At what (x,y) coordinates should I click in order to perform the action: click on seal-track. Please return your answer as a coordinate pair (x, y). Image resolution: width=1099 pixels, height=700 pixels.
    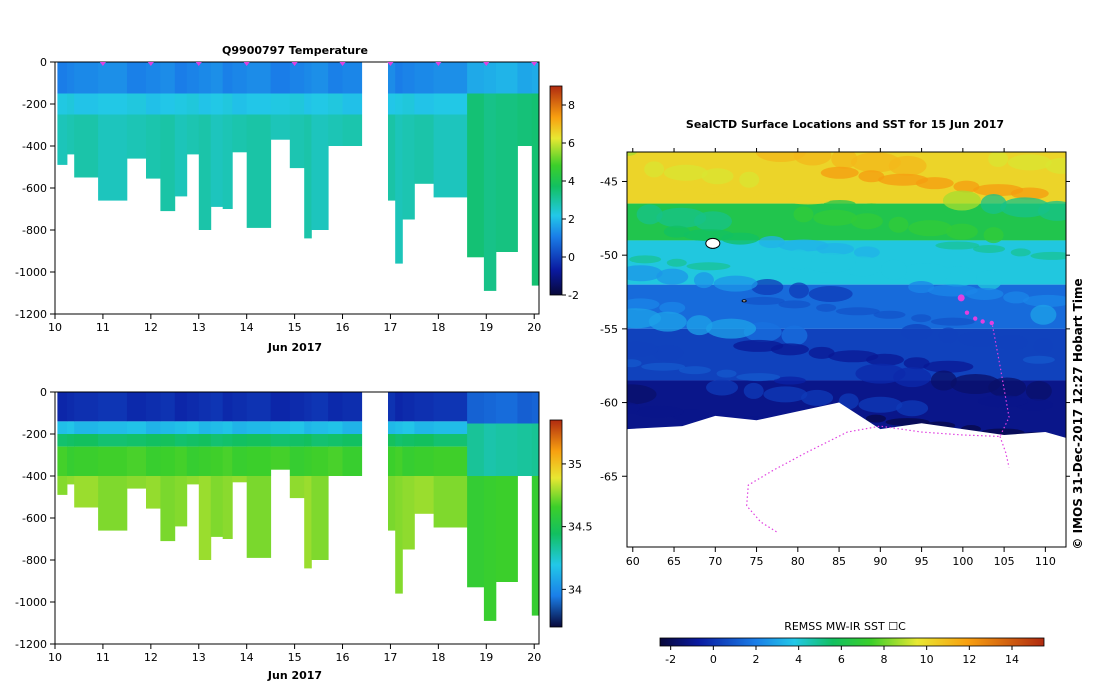
    Looking at the image, I should click on (878, 427).